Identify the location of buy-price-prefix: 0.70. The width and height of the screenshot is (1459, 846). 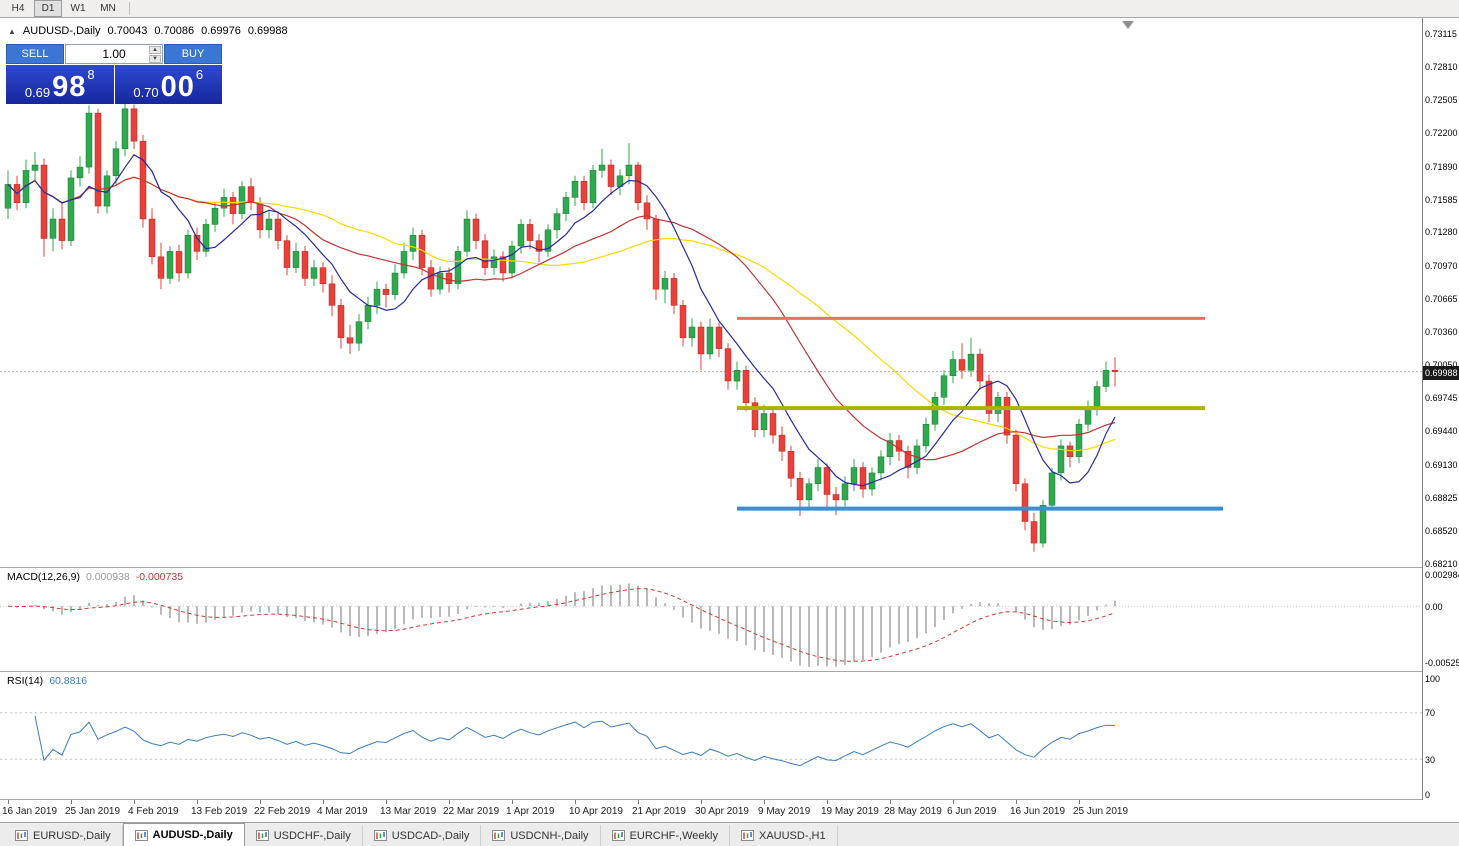
(146, 92).